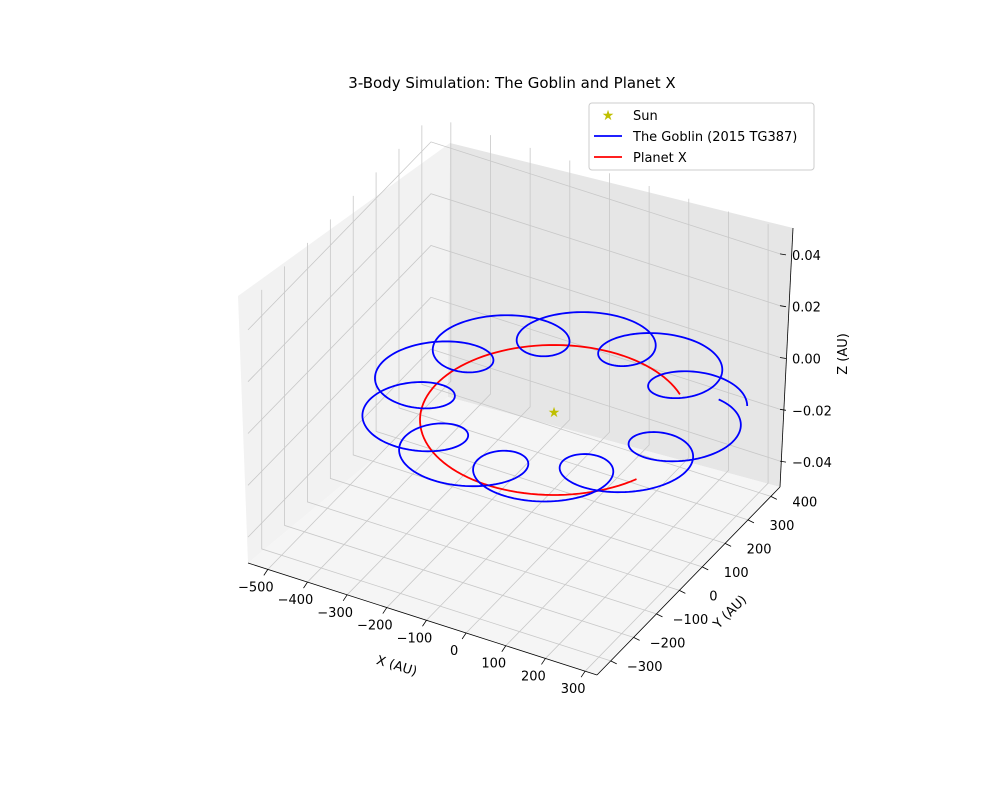 The image size is (1000, 800). What do you see at coordinates (256, 587) in the screenshot?
I see `x-tick-label: −500` at bounding box center [256, 587].